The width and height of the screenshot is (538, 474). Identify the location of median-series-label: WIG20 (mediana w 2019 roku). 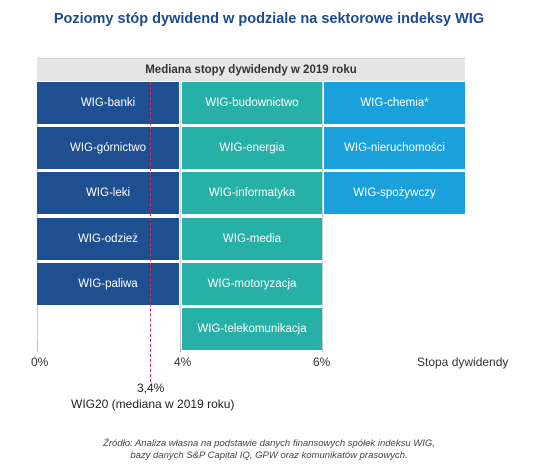
(153, 404).